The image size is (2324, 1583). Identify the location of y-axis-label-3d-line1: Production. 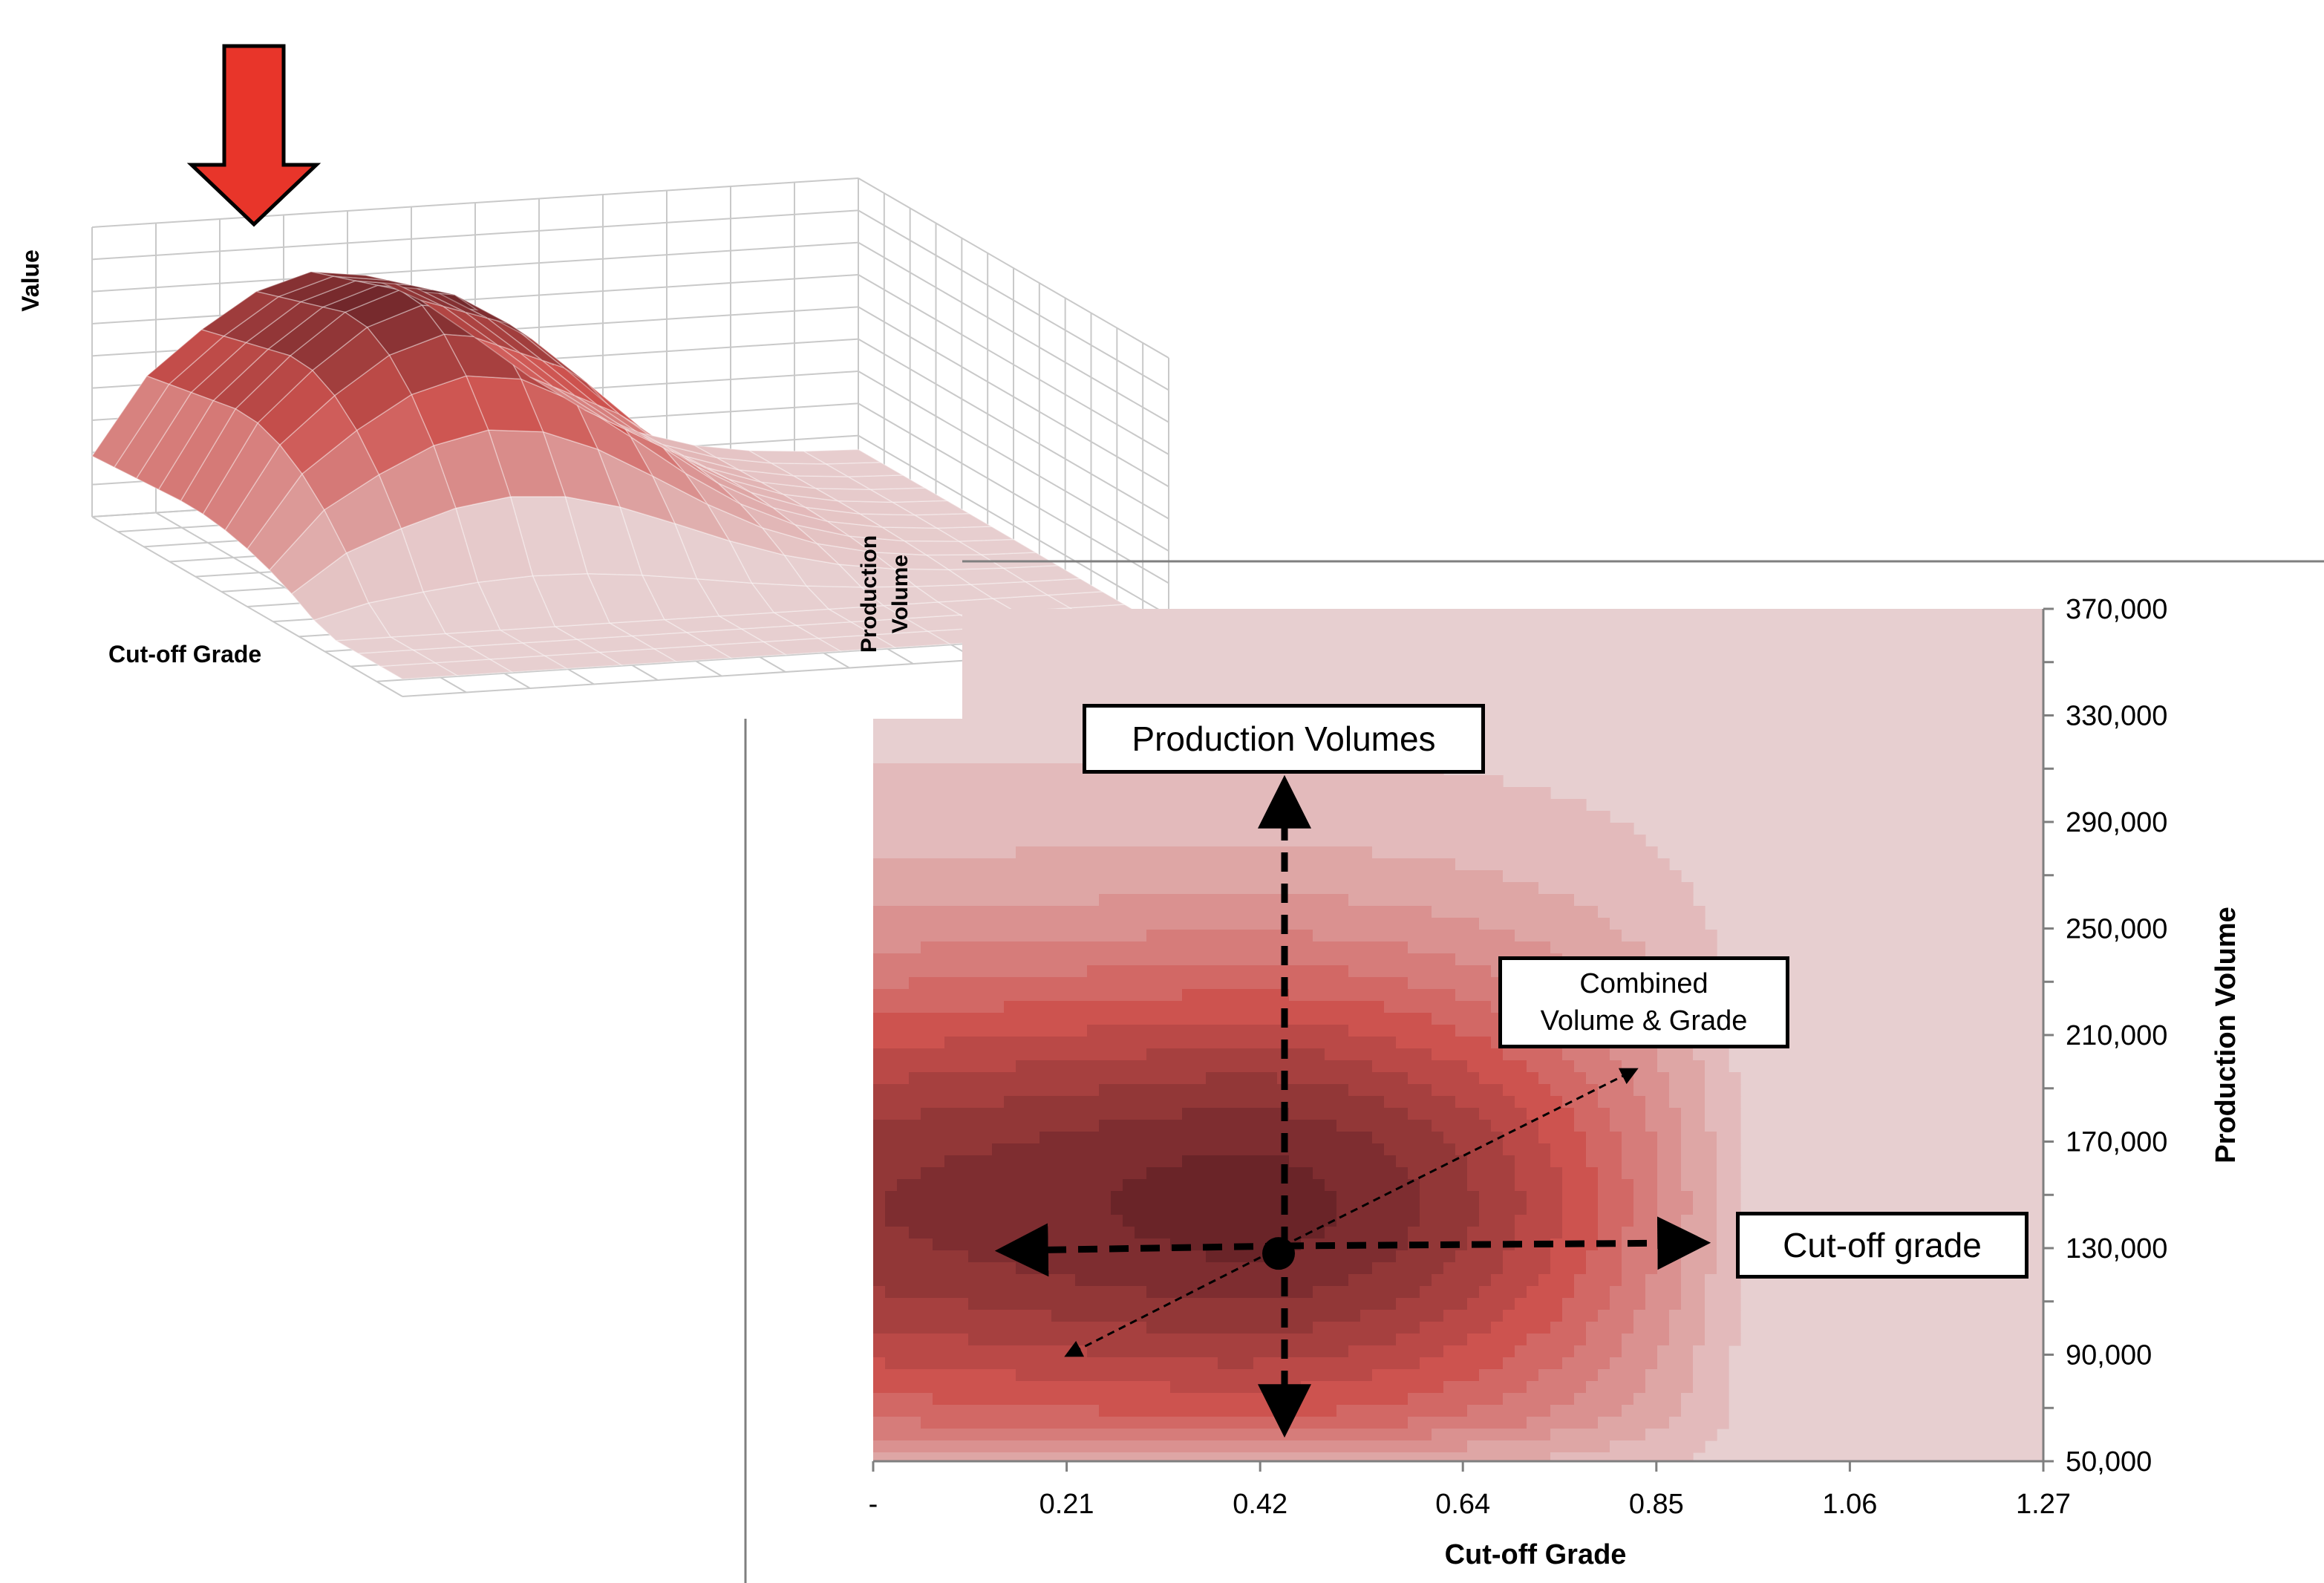
(869, 594).